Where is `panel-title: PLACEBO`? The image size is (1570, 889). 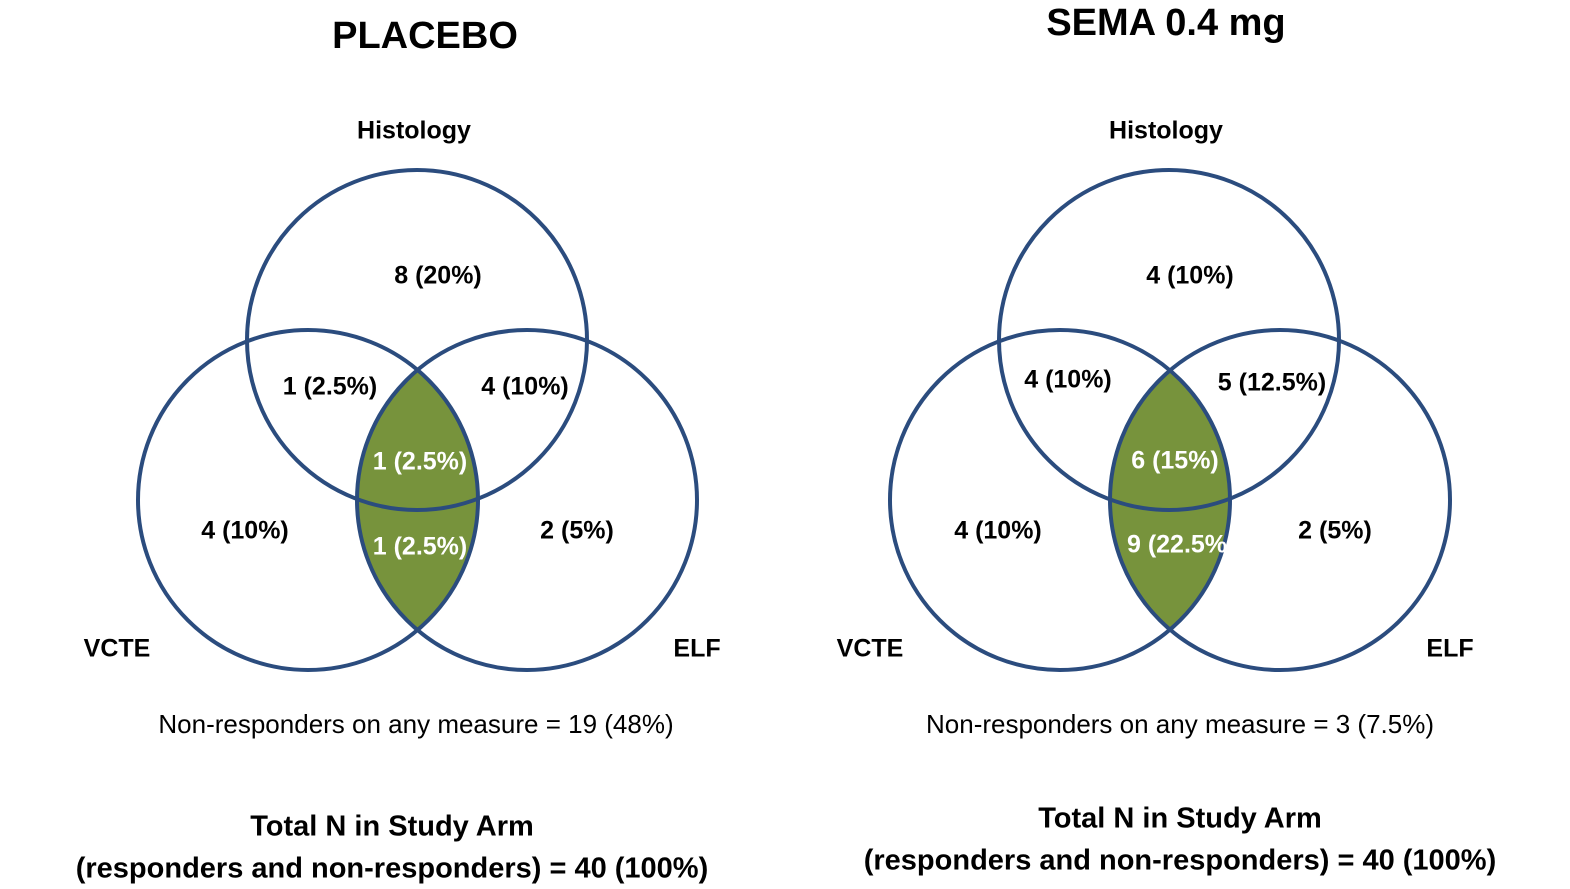
panel-title: PLACEBO is located at coordinates (425, 36).